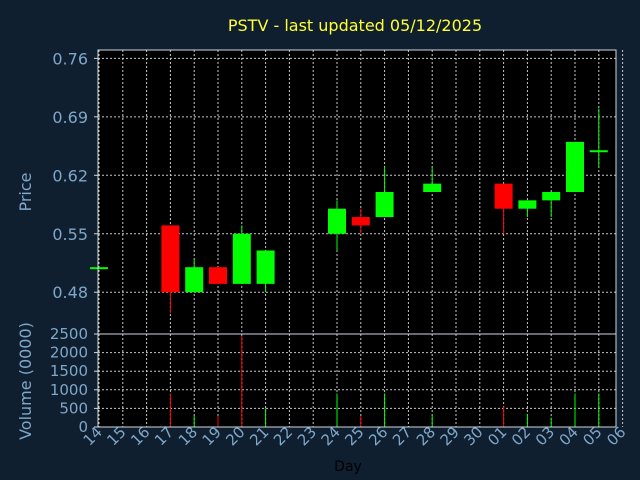  I want to click on x-axis-label: Day, so click(348, 467).